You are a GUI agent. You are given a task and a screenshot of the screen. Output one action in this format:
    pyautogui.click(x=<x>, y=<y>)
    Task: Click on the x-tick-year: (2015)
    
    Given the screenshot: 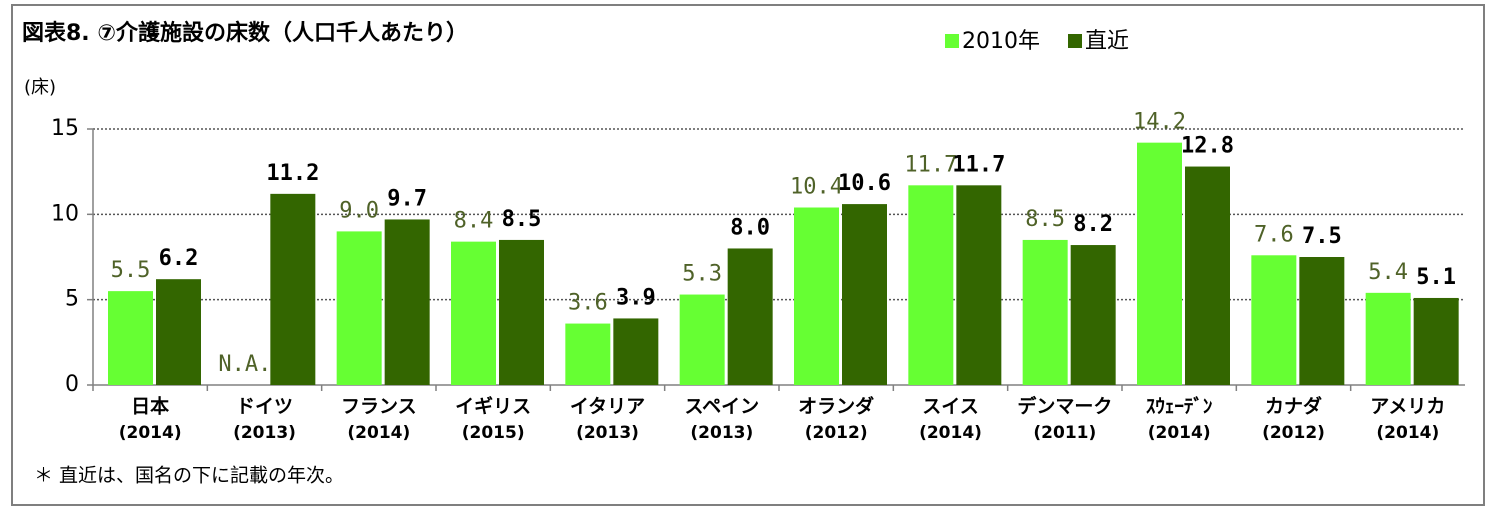 What is the action you would take?
    pyautogui.click(x=493, y=433)
    